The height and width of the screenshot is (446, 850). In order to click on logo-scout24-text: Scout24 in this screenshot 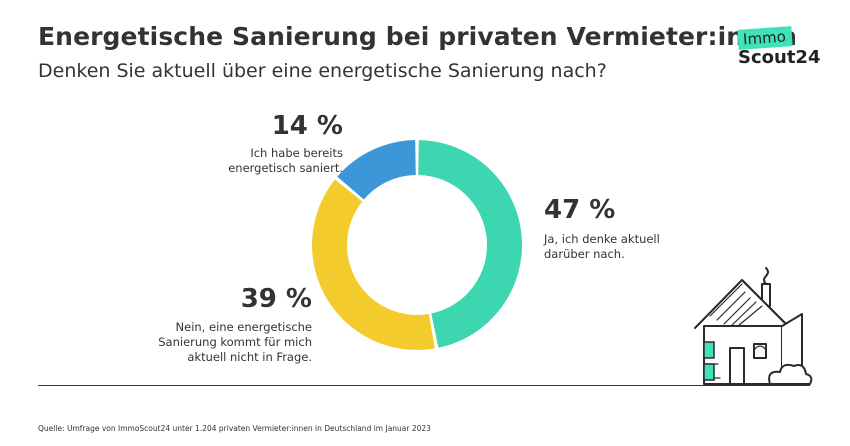, I will do `click(779, 57)`.